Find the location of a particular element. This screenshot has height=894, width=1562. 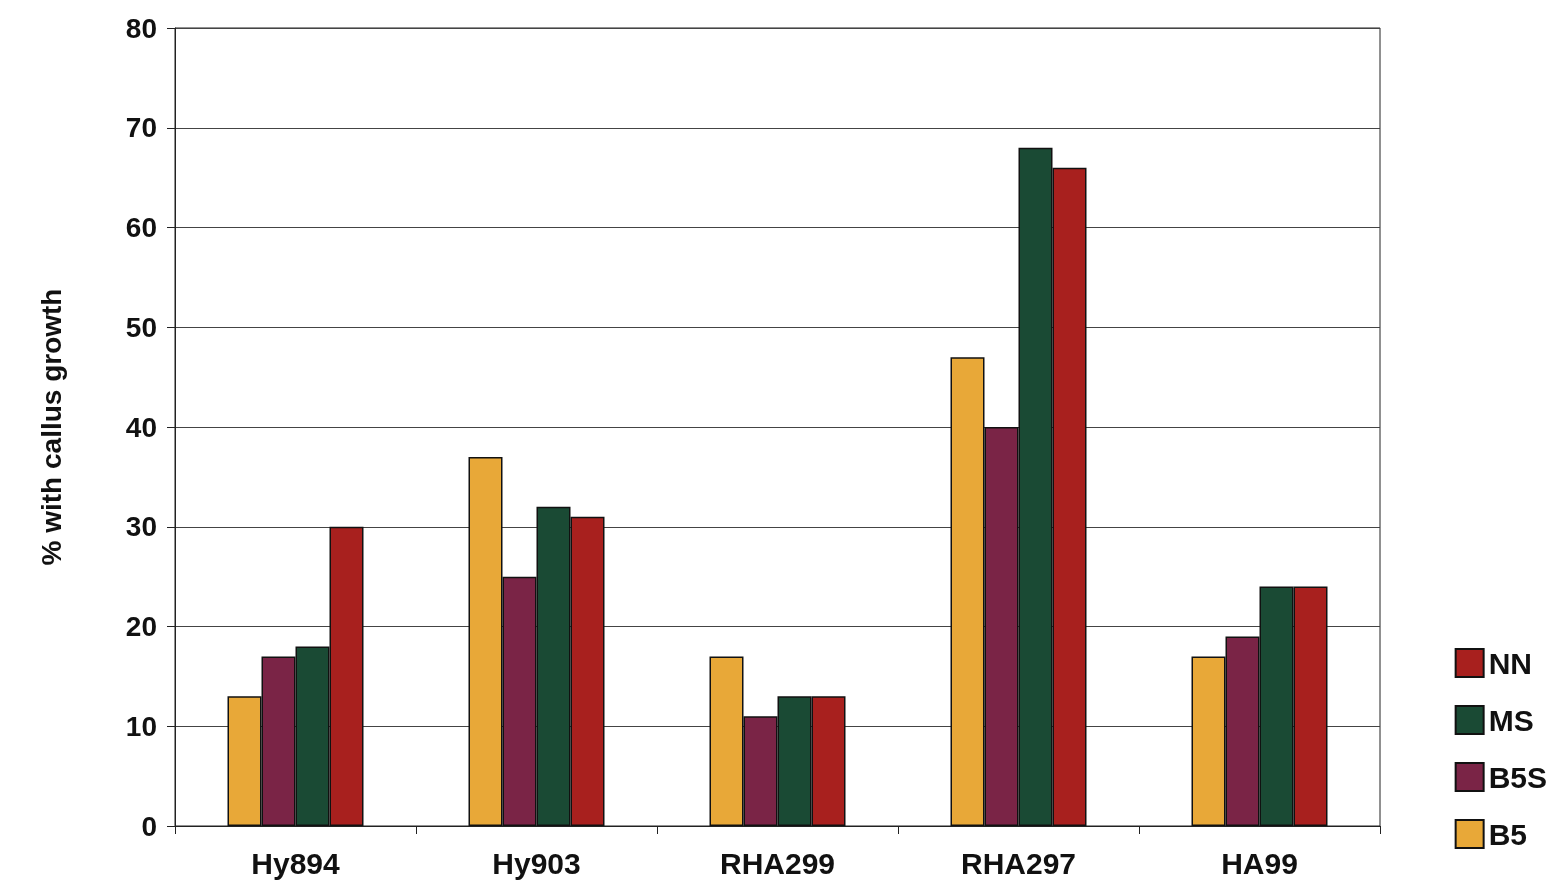

y-tick-label: 60 is located at coordinates (141, 227).